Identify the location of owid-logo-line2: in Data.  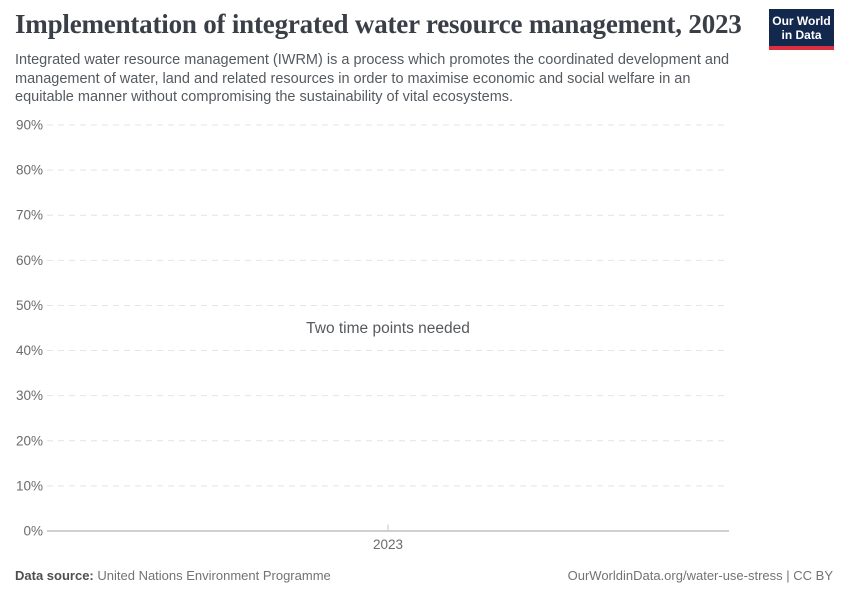
(801, 34).